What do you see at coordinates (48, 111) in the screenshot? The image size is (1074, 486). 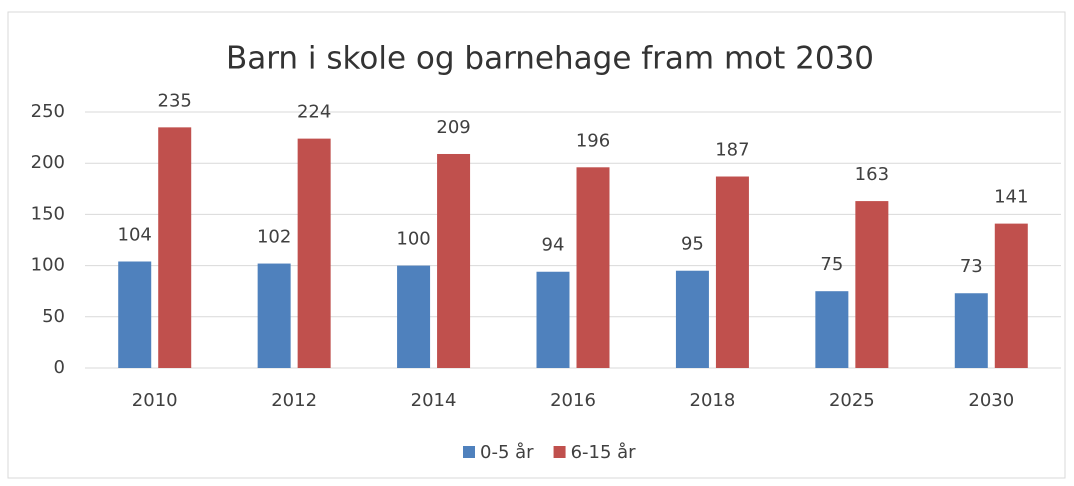 I see `y-tick-label: 250` at bounding box center [48, 111].